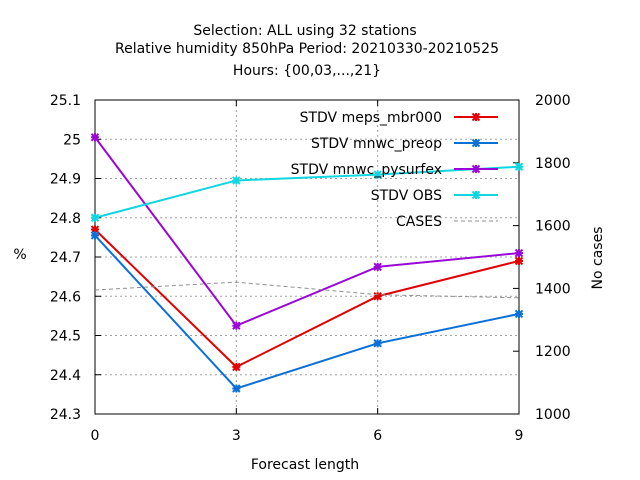 This screenshot has height=480, width=640. Describe the element at coordinates (553, 289) in the screenshot. I see `y2-tick-label: 1400` at that location.